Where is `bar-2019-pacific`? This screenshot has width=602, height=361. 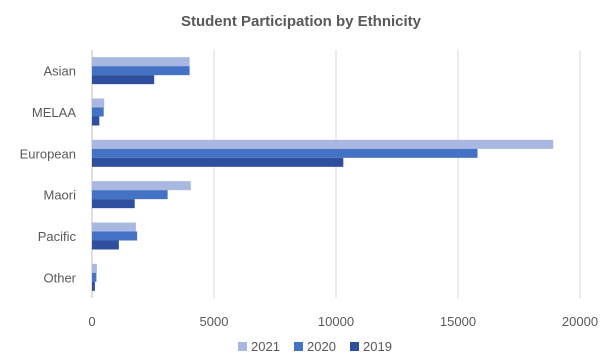 bar-2019-pacific is located at coordinates (105, 245).